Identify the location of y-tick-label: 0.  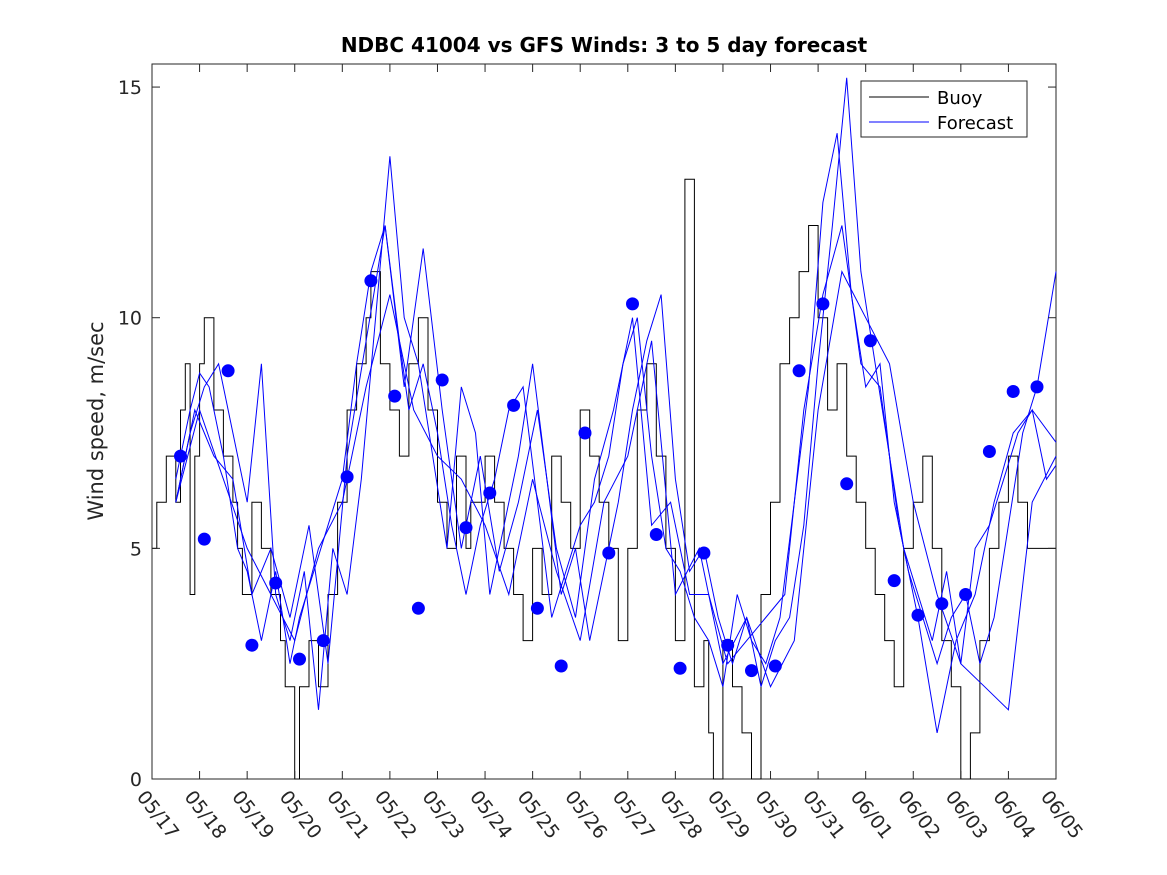
(136, 780).